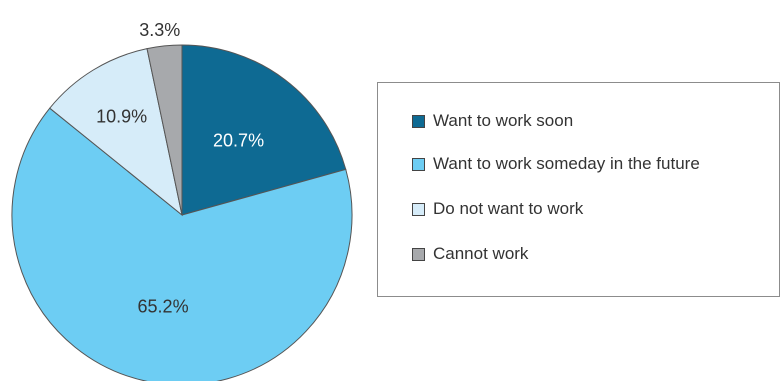 This screenshot has height=381, width=782. Describe the element at coordinates (121, 116) in the screenshot. I see `data-label-do-not-want-to-work: 10.9%` at that location.